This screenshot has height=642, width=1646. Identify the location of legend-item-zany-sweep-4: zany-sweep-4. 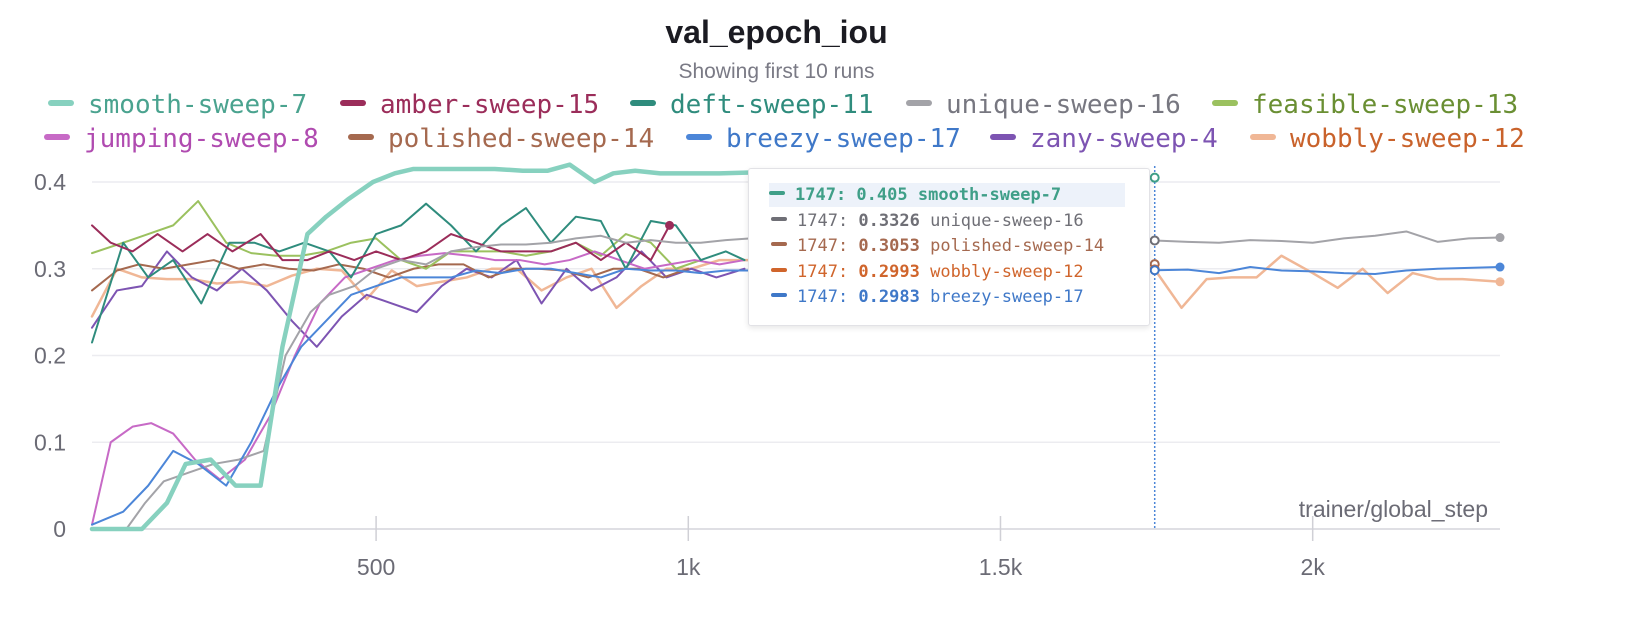
(1104, 139).